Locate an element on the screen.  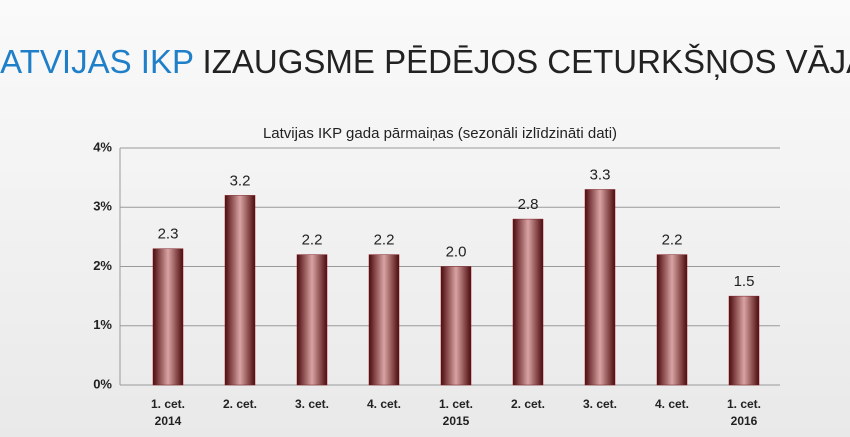
x-tick-year: 2015 is located at coordinates (456, 421).